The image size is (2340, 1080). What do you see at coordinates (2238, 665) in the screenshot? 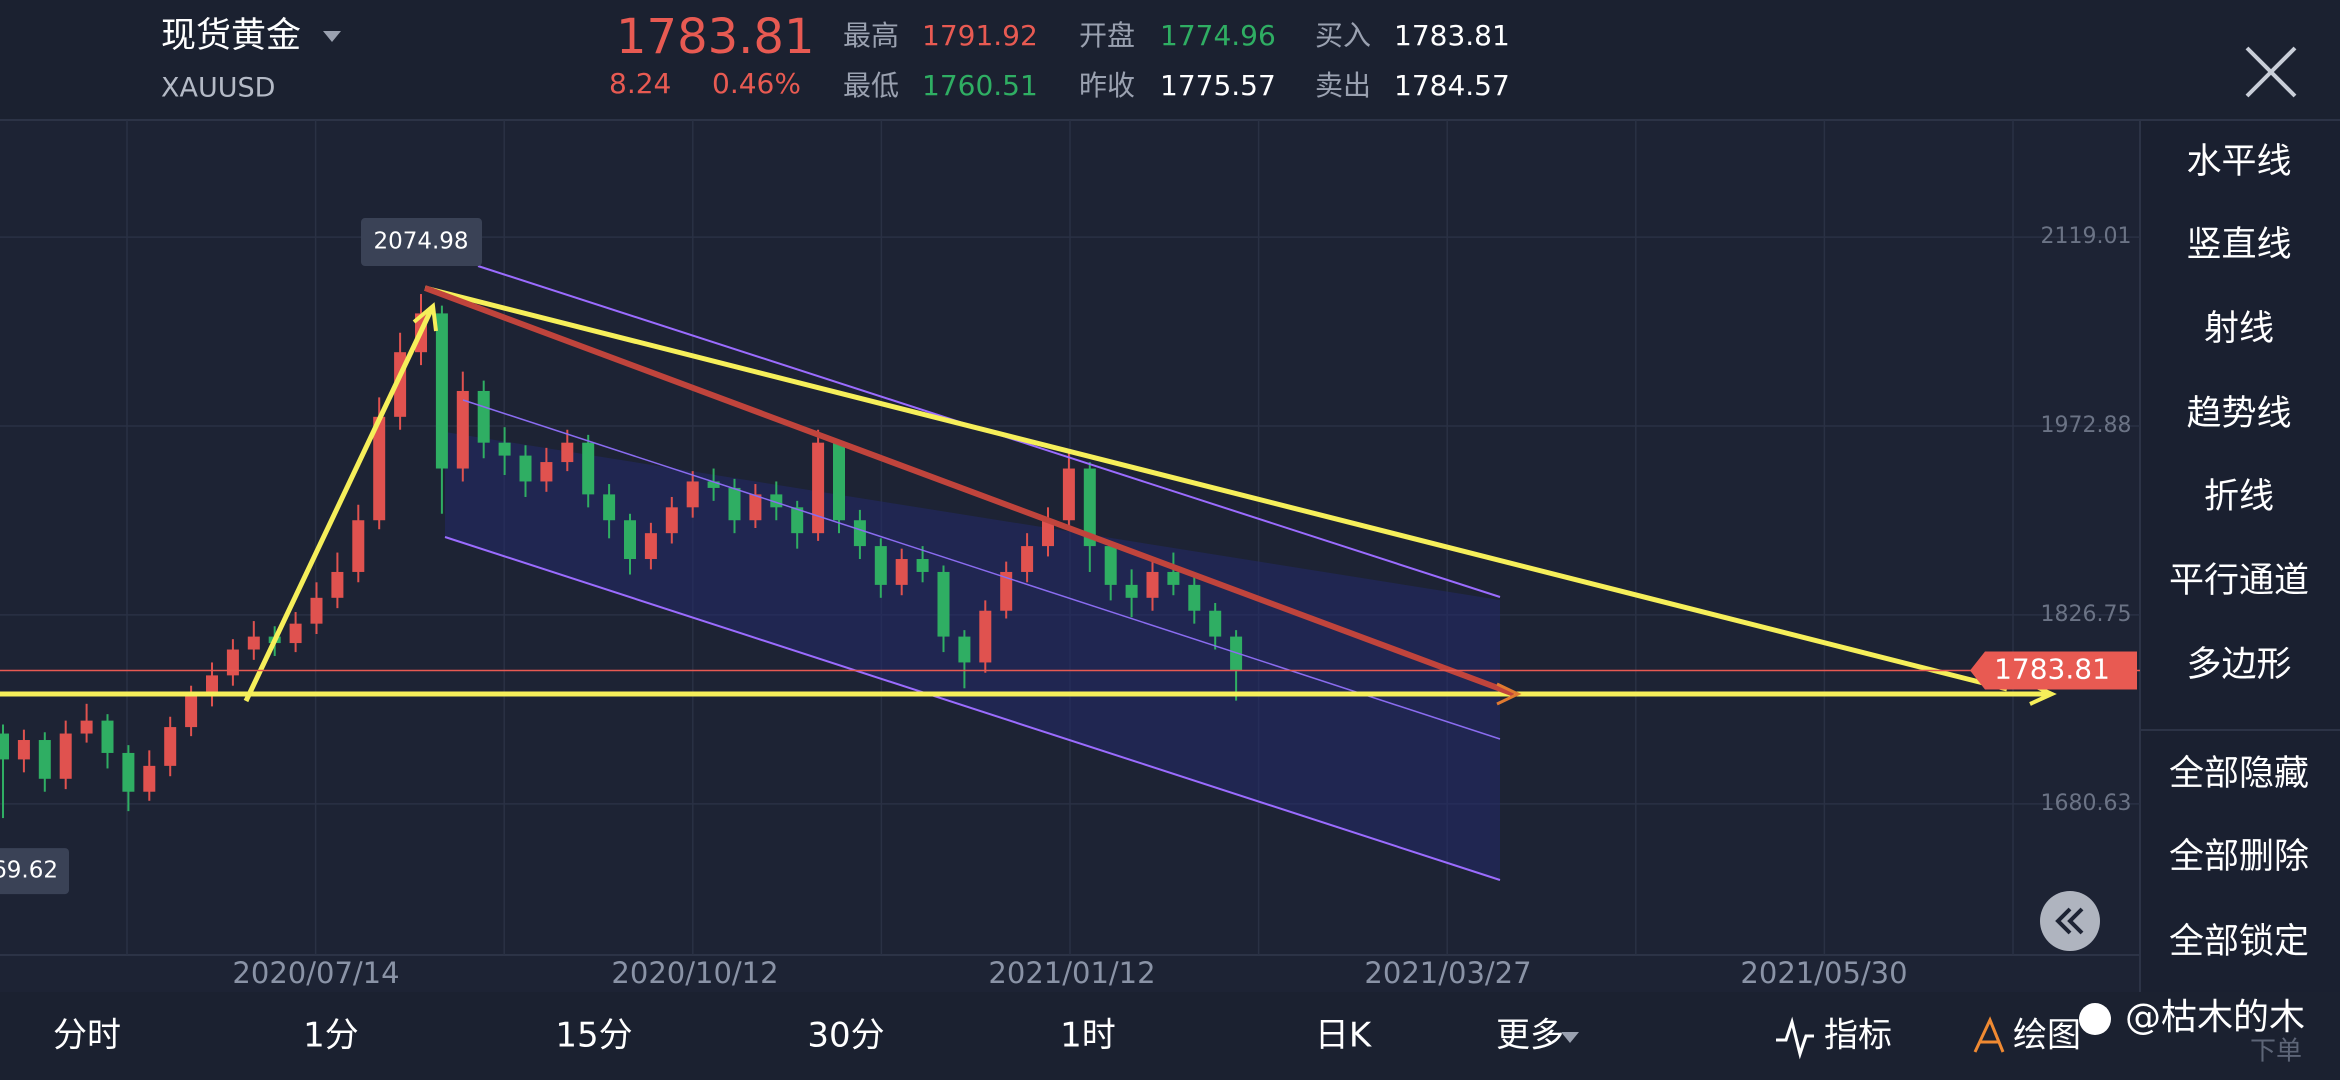
I see `menu-item: 多边形` at bounding box center [2238, 665].